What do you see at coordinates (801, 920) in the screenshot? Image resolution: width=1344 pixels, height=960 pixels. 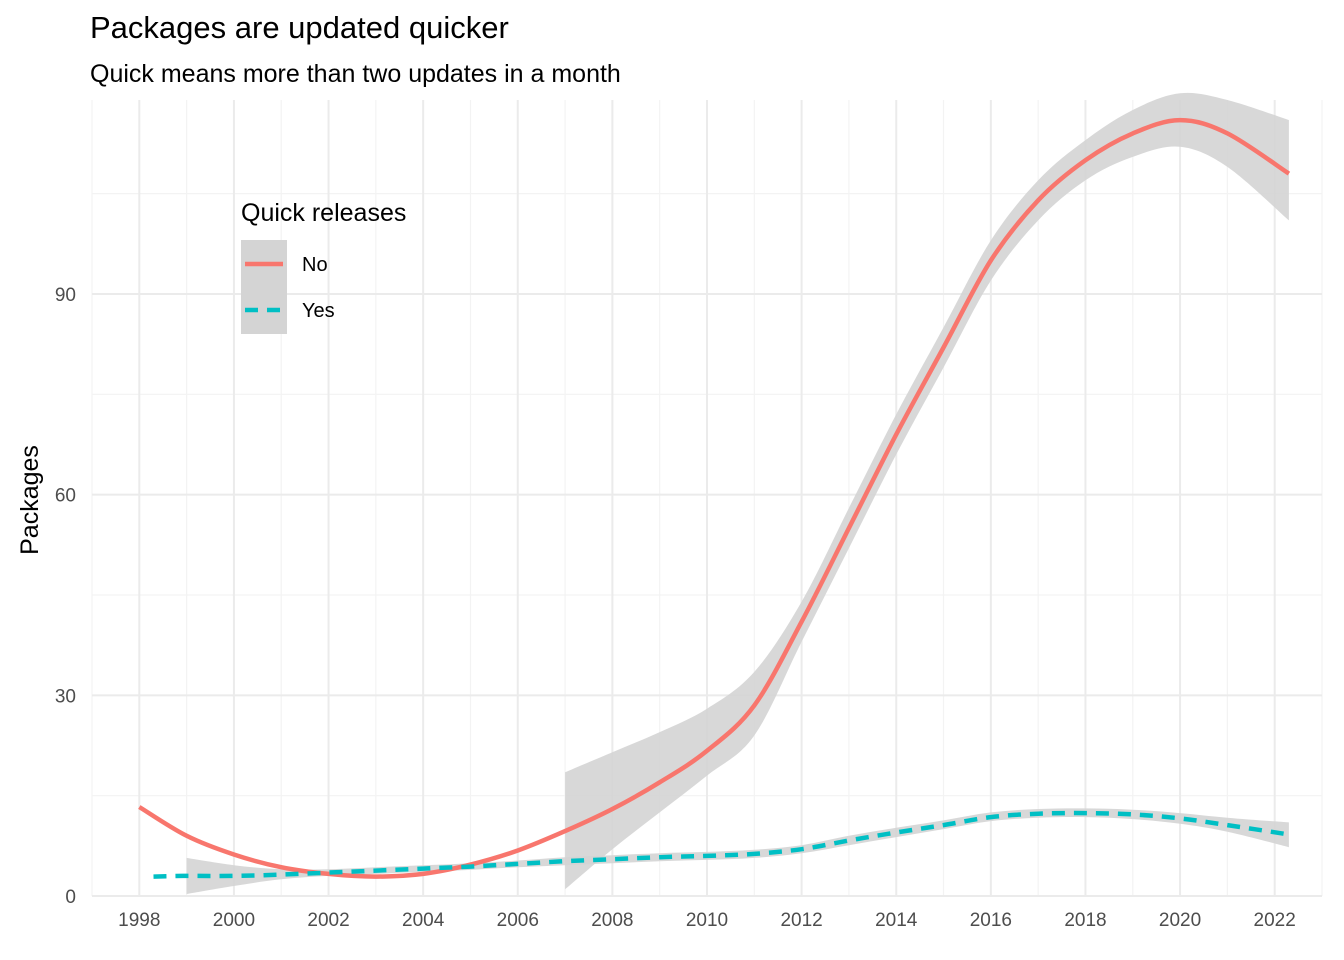 I see `x-tick-label: 2012` at bounding box center [801, 920].